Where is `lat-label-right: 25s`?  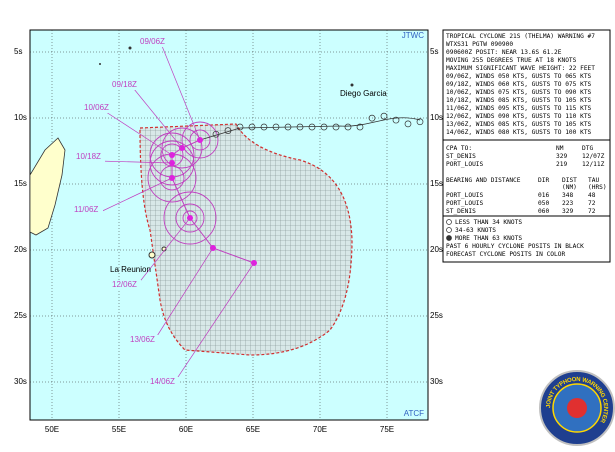 lat-label-right: 25s is located at coordinates (436, 315).